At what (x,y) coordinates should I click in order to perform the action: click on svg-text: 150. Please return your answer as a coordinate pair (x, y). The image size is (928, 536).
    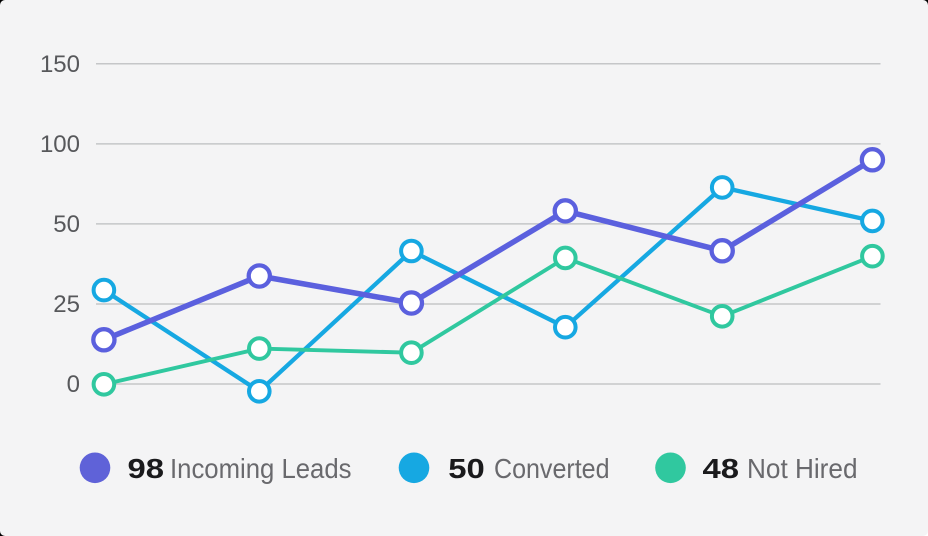
    Looking at the image, I should click on (60, 64).